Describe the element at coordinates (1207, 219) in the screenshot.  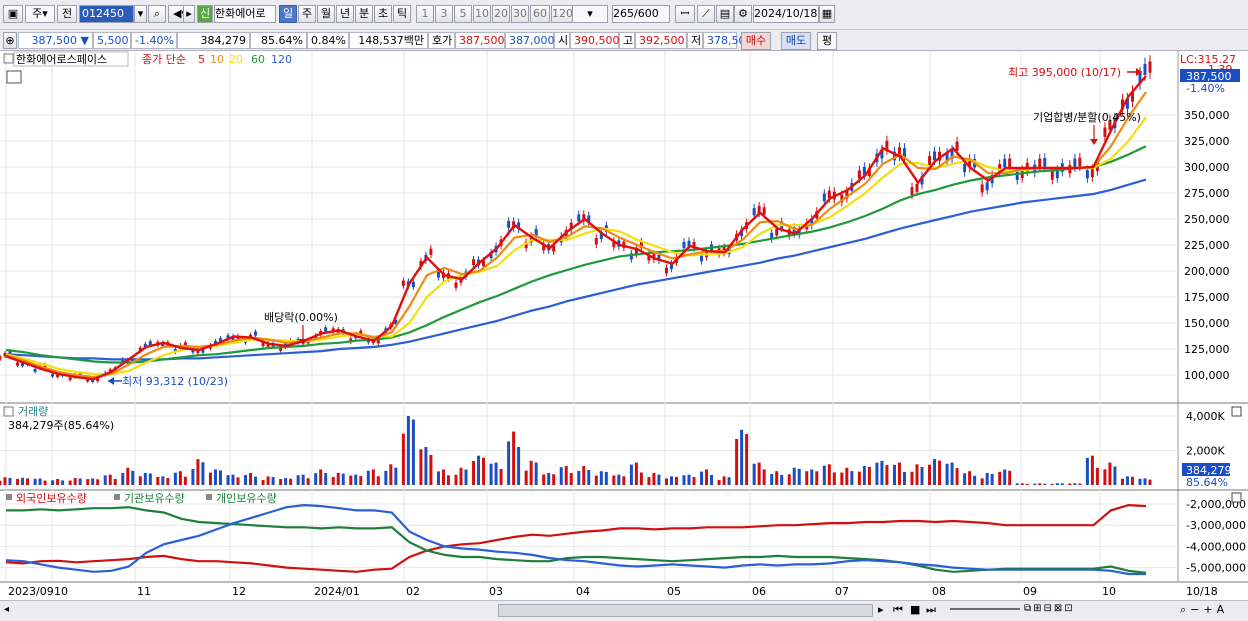
I see `price-tick-label: 250,000` at that location.